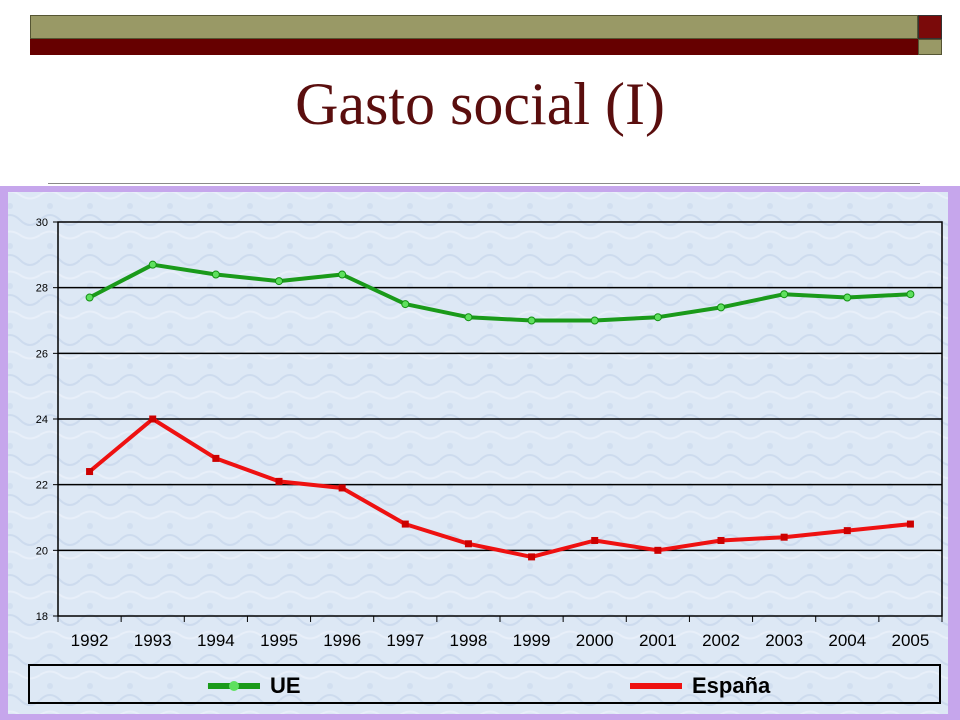 The image size is (960, 720). What do you see at coordinates (484, 684) in the screenshot?
I see `legend: UE España` at bounding box center [484, 684].